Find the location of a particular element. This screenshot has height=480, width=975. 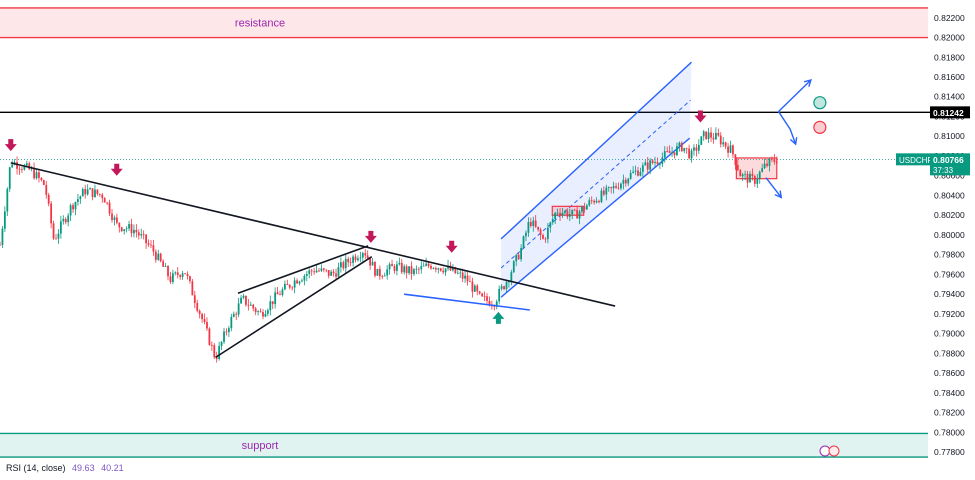

channel-lower-line is located at coordinates (595, 217).